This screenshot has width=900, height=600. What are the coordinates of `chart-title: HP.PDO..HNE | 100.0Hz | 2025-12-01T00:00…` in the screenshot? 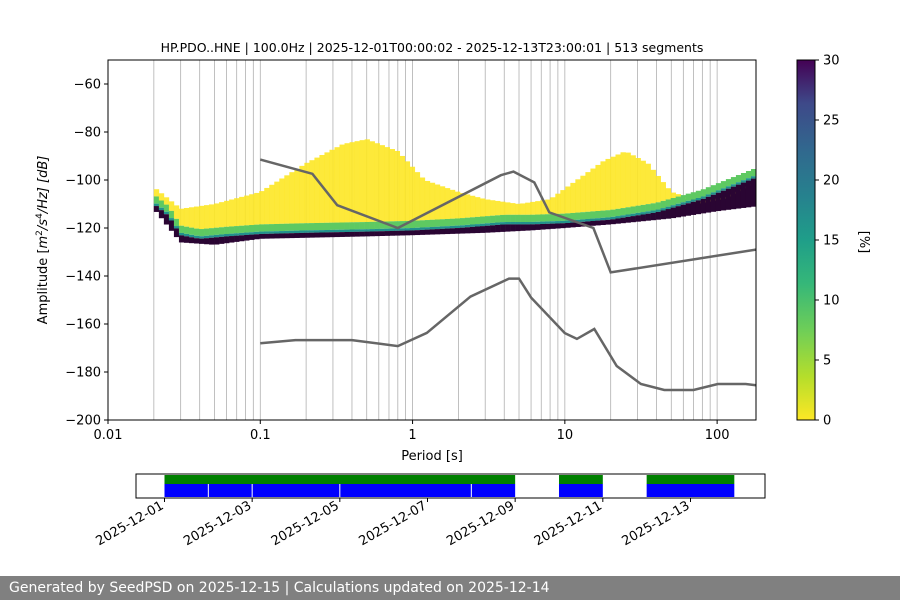 It's located at (432, 47).